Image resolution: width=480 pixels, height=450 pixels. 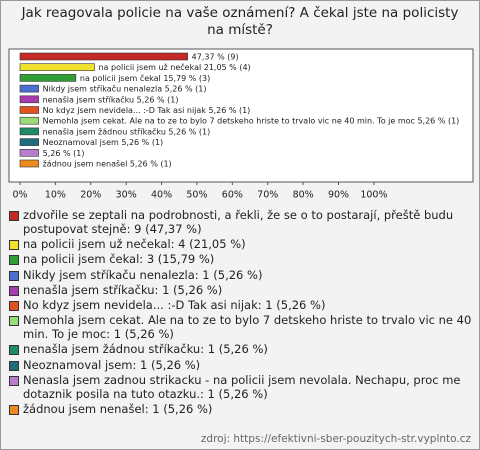 What do you see at coordinates (134, 244) in the screenshot?
I see `legend-label: na policii jsem už nečekal: 4 (21,05 %)` at bounding box center [134, 244].